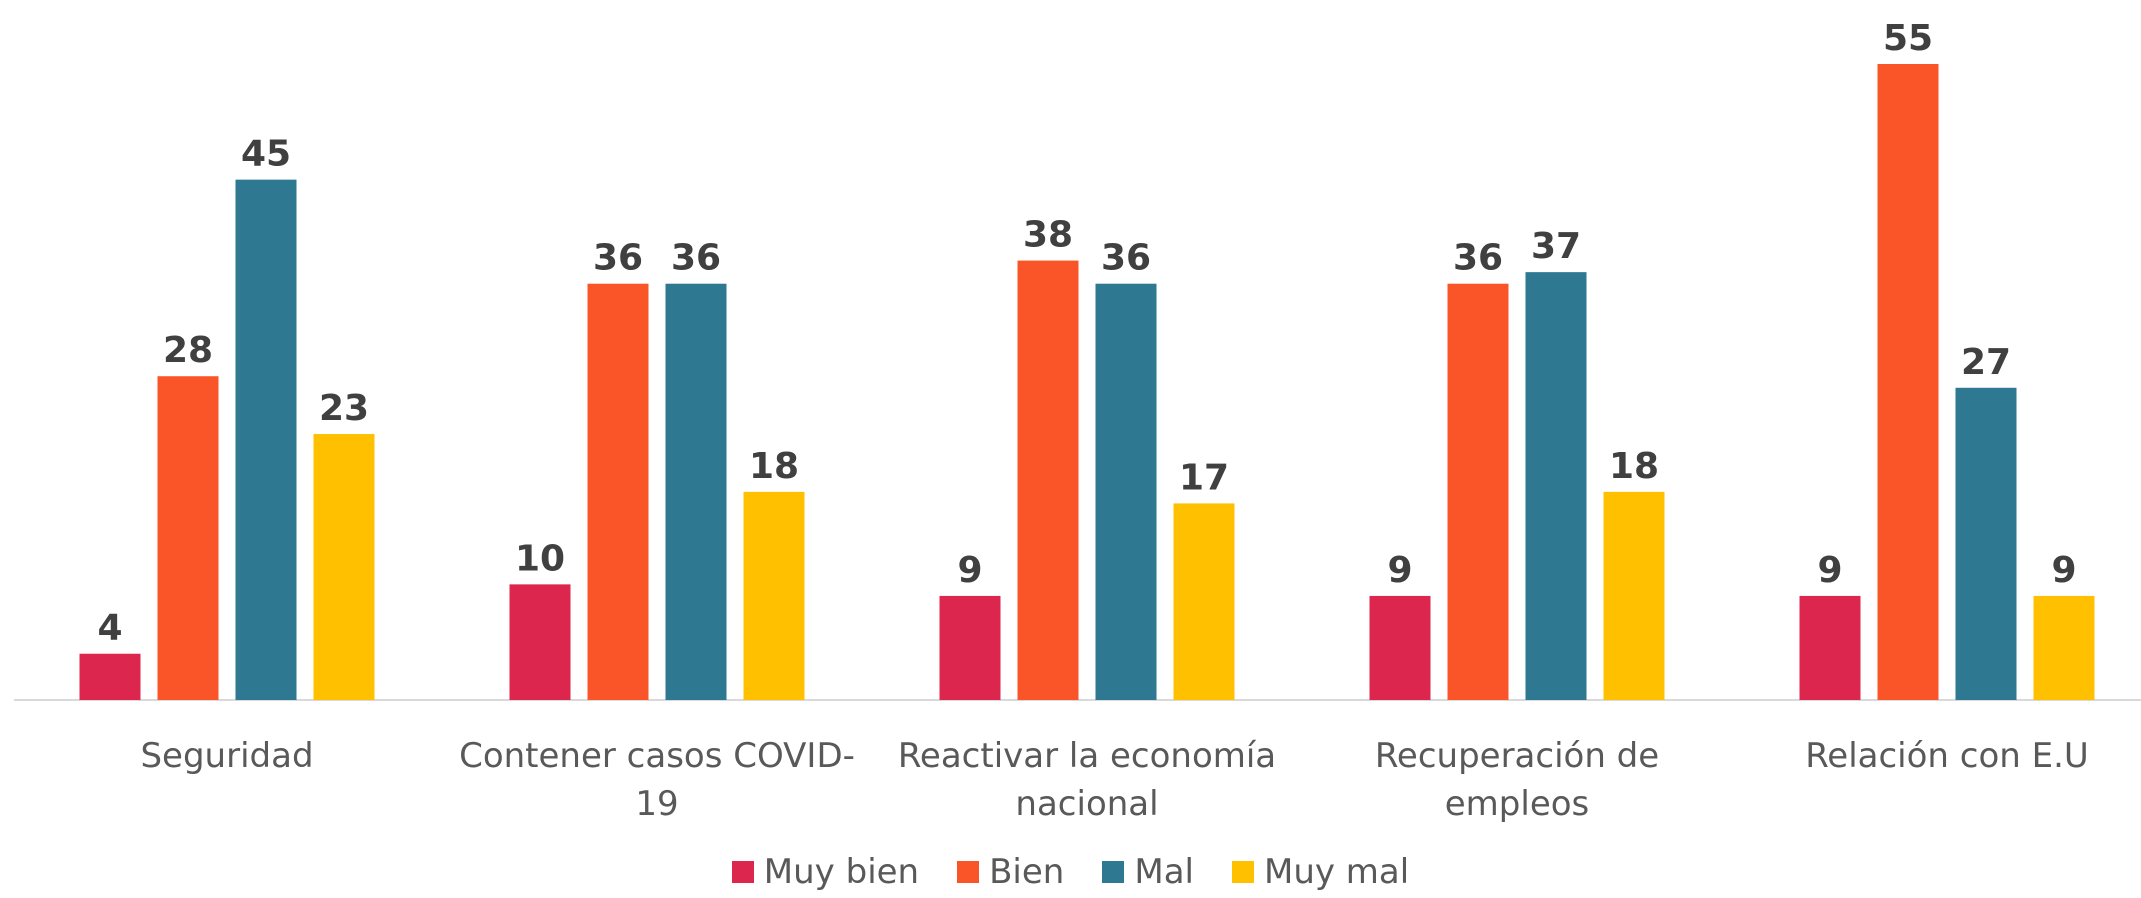  What do you see at coordinates (1087, 780) in the screenshot?
I see `x-tick-label: Reactivar la economía nacional` at bounding box center [1087, 780].